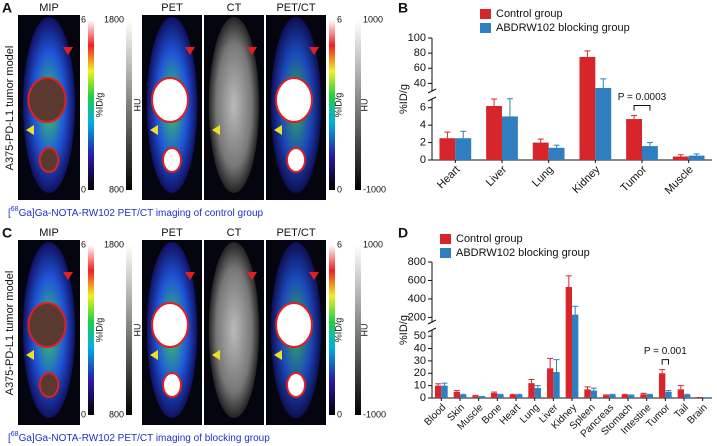 The height and width of the screenshot is (446, 717). What do you see at coordinates (420, 68) in the screenshot?
I see `y-tick-label: 60` at bounding box center [420, 68].